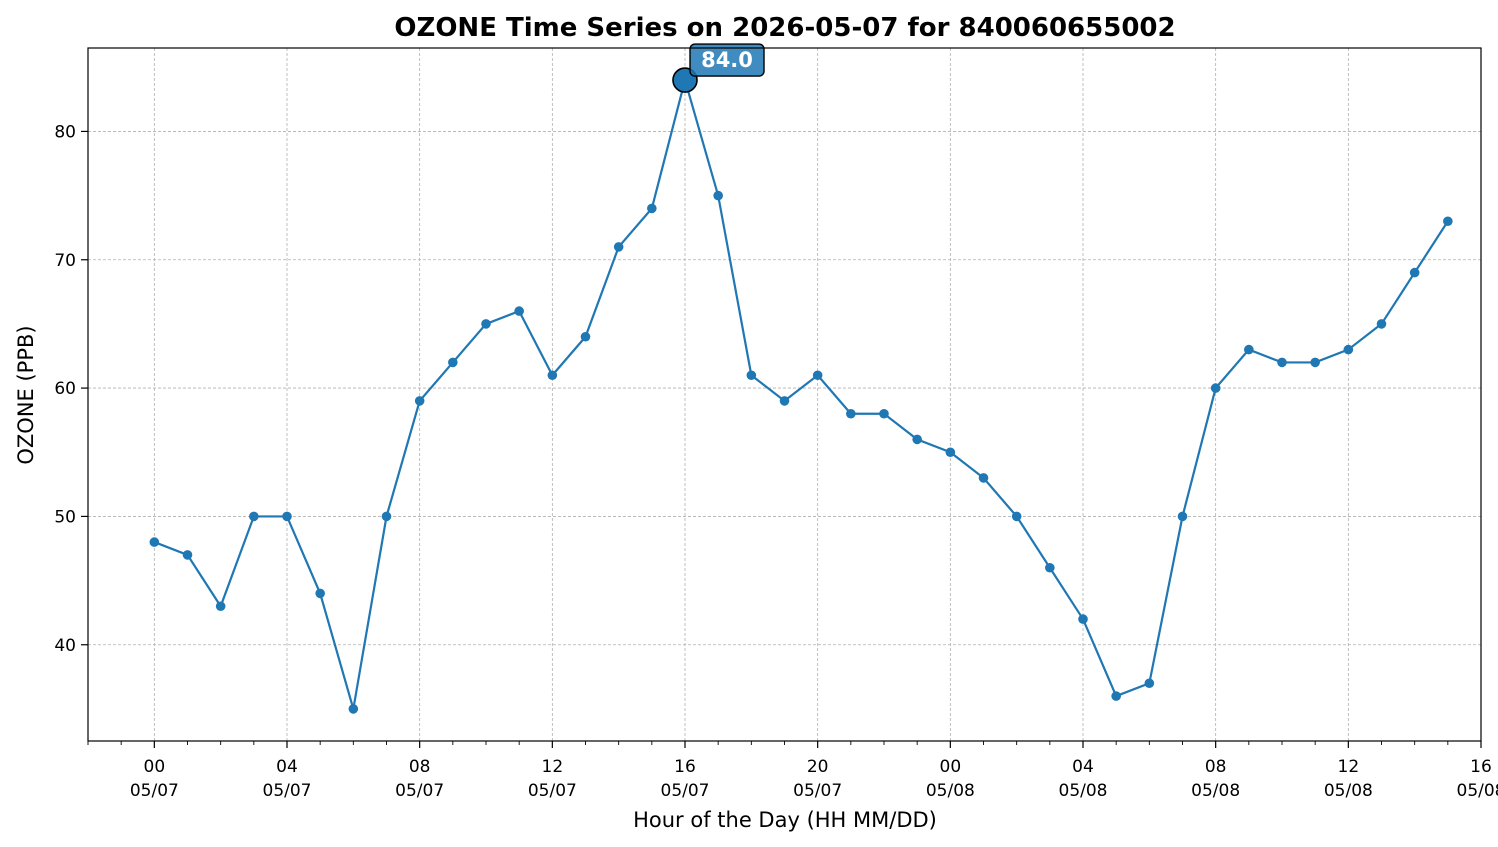 The width and height of the screenshot is (1498, 847). Describe the element at coordinates (950, 779) in the screenshot. I see `x-tick-label: 00 05/08` at that location.